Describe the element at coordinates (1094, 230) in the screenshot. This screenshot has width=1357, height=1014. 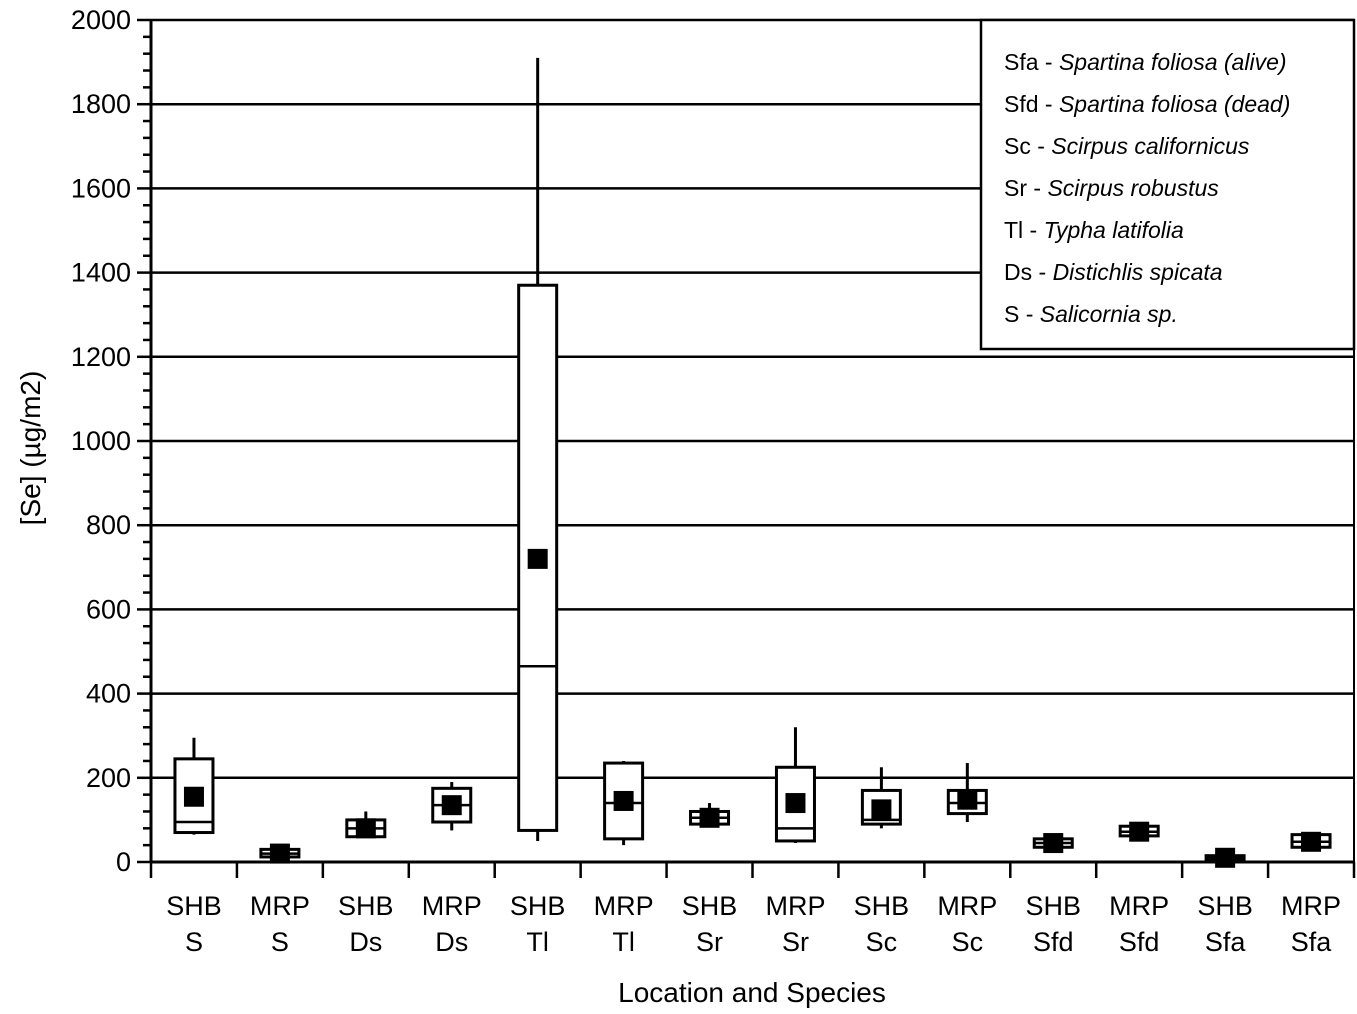
I see `legend-entry: Tl - Typha latifolia` at that location.